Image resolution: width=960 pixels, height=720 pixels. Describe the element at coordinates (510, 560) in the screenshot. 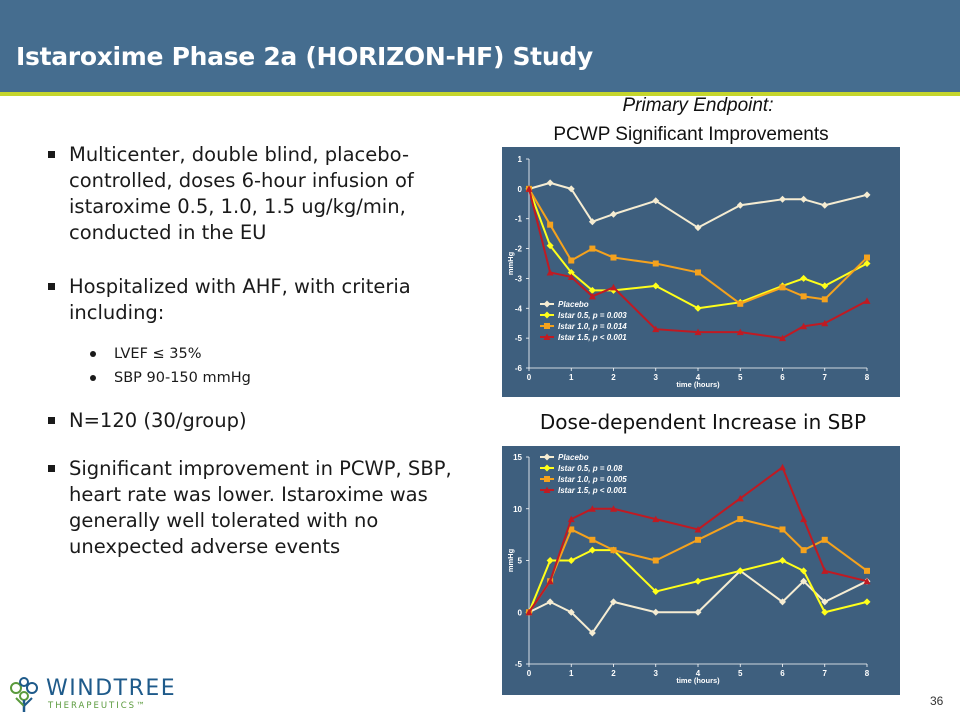

I see `chart2-y-axis-label: mmHg` at that location.